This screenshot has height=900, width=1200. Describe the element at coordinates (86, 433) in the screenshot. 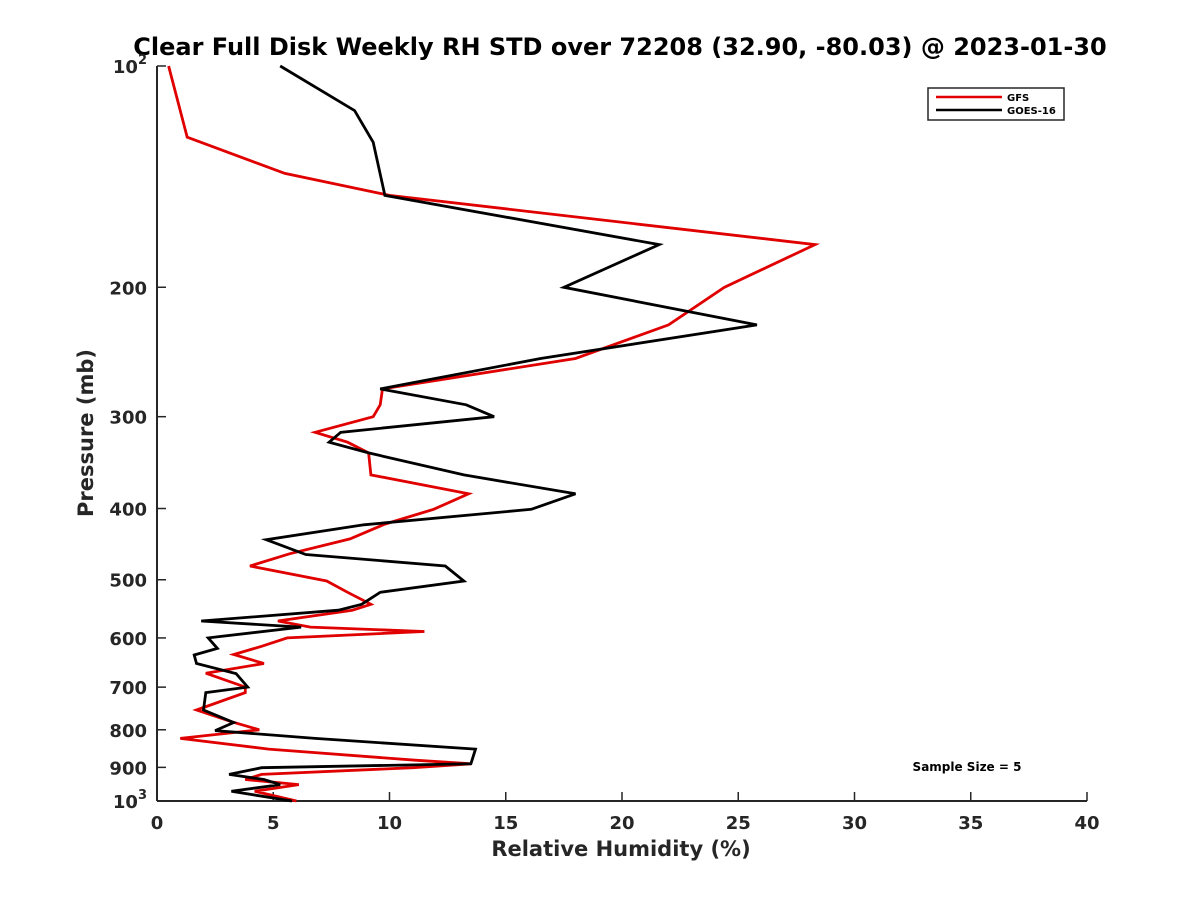

I see `y-axis-label: Pressure (mb)` at that location.